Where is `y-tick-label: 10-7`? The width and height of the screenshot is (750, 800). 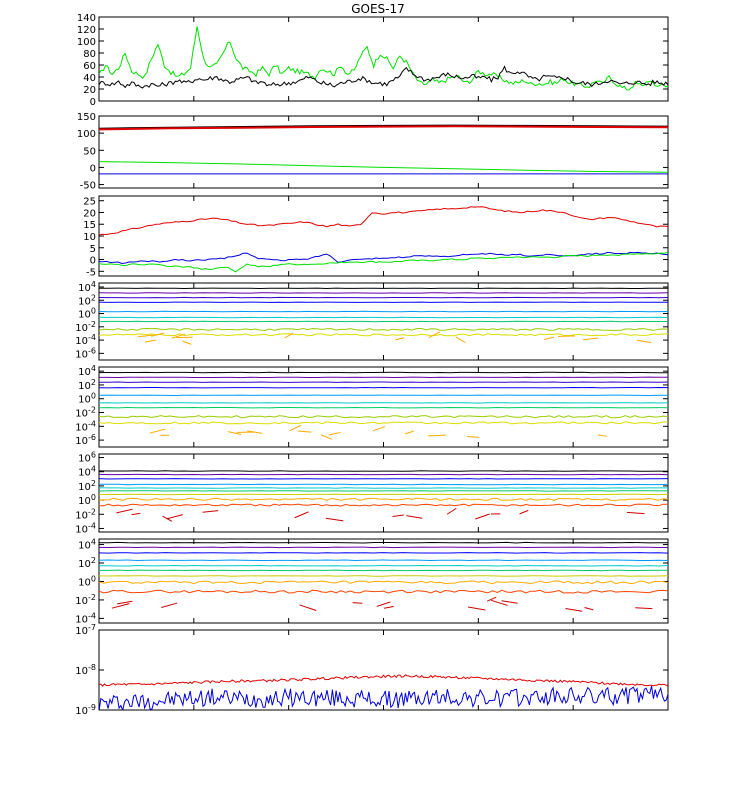
y-tick-label: 10-7 is located at coordinates (85, 630).